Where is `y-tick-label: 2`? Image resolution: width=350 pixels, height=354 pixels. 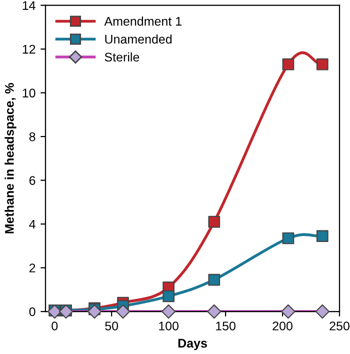 y-tick-label: 2 is located at coordinates (32, 268).